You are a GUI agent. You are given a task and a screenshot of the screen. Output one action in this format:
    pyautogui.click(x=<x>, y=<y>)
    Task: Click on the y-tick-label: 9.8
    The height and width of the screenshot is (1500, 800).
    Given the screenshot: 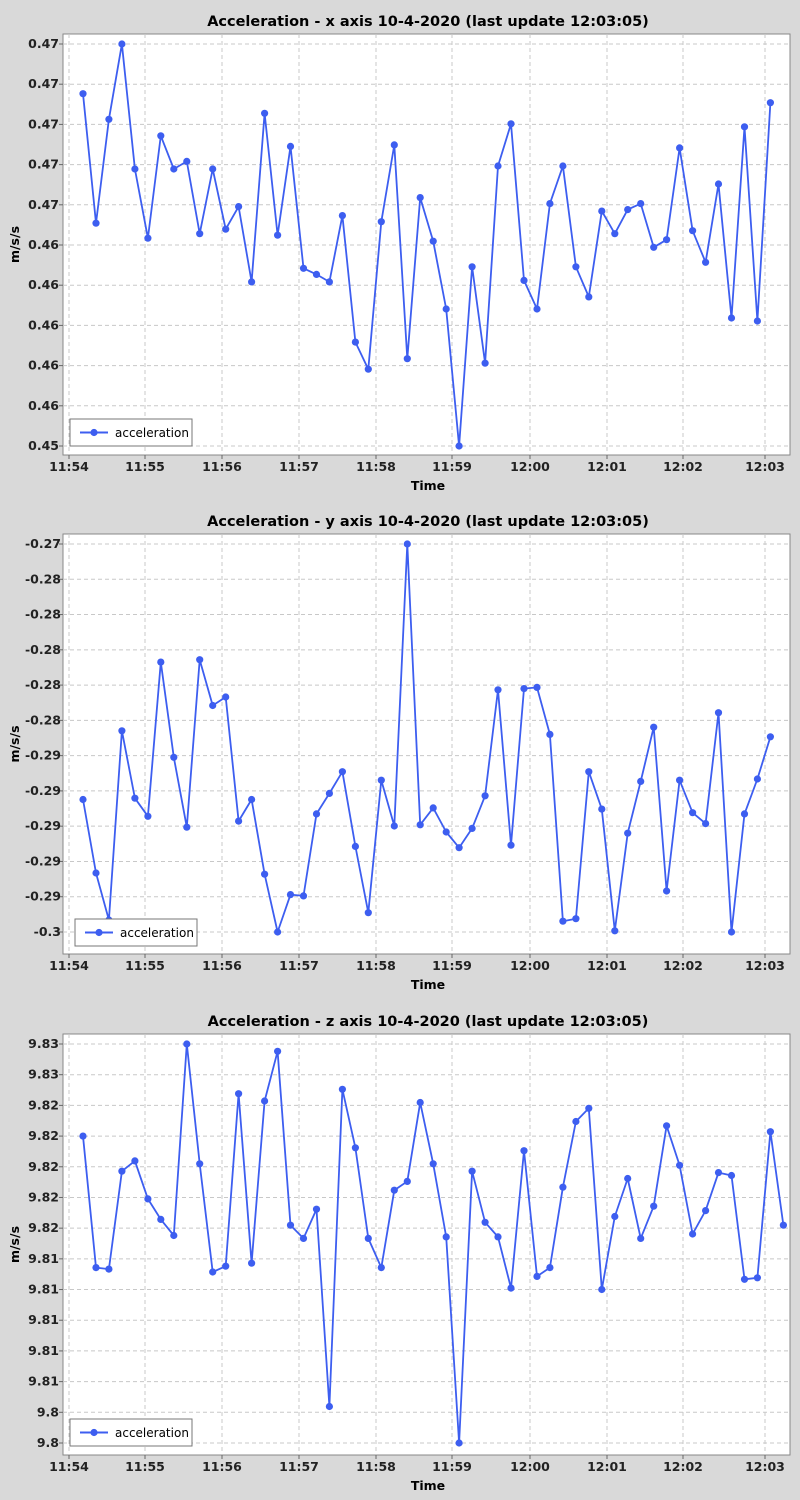 What is the action you would take?
    pyautogui.click(x=48, y=1411)
    